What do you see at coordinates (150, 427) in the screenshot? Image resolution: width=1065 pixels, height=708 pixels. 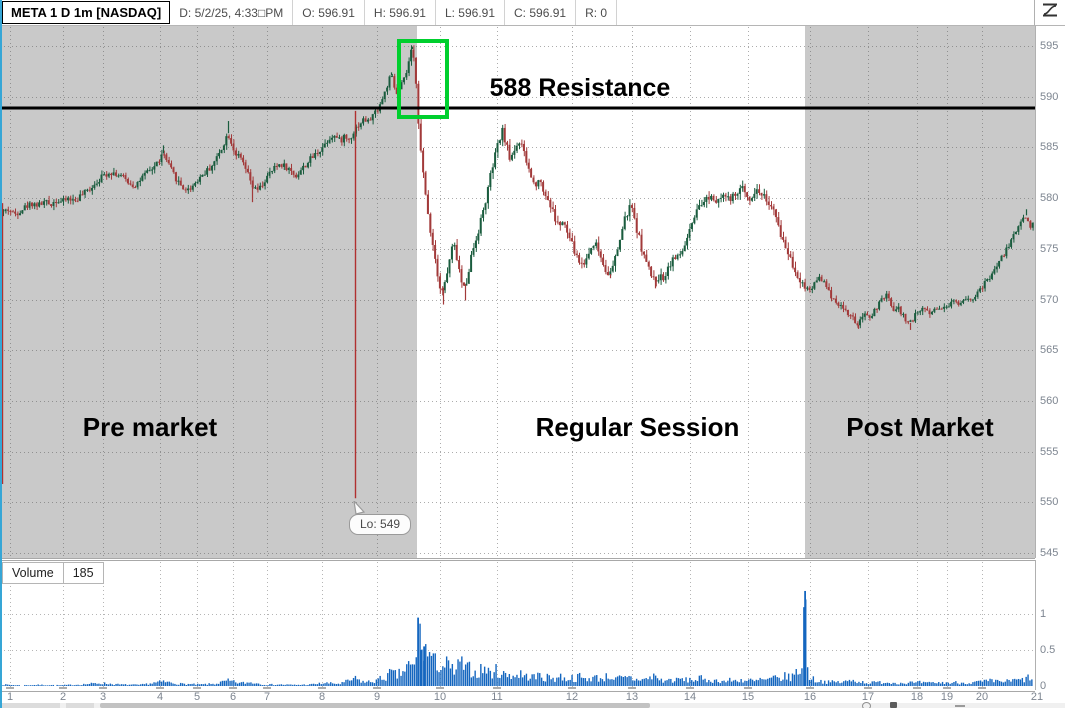 I see `premarket-label-drawing: Pre market` at bounding box center [150, 427].